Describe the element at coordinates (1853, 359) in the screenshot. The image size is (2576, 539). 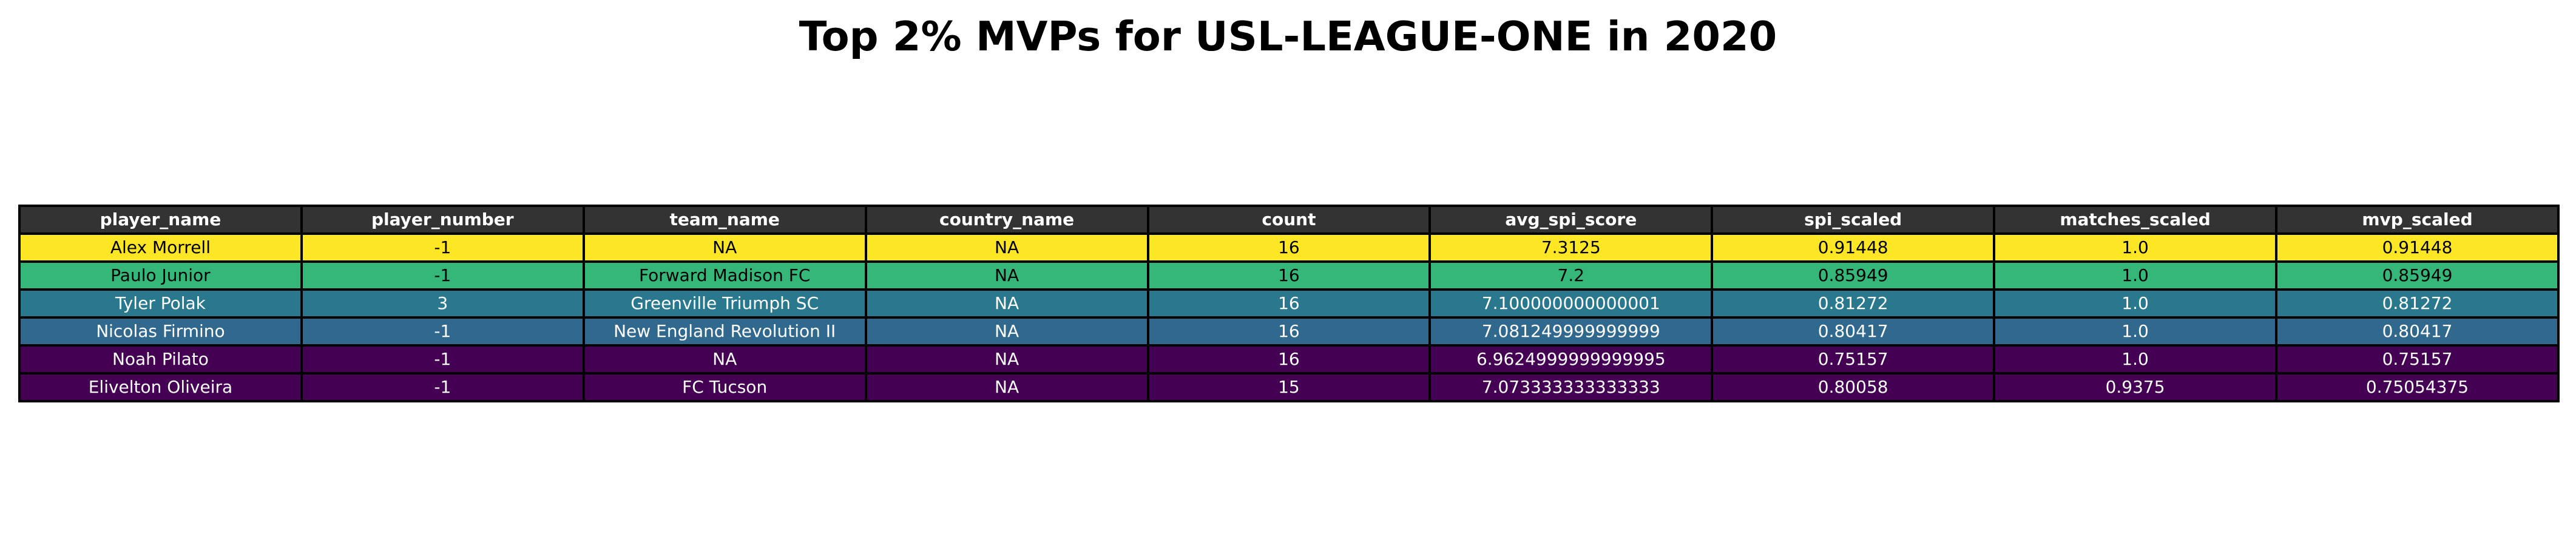
I see `table-cell-spi-scaled: 0.75157` at that location.